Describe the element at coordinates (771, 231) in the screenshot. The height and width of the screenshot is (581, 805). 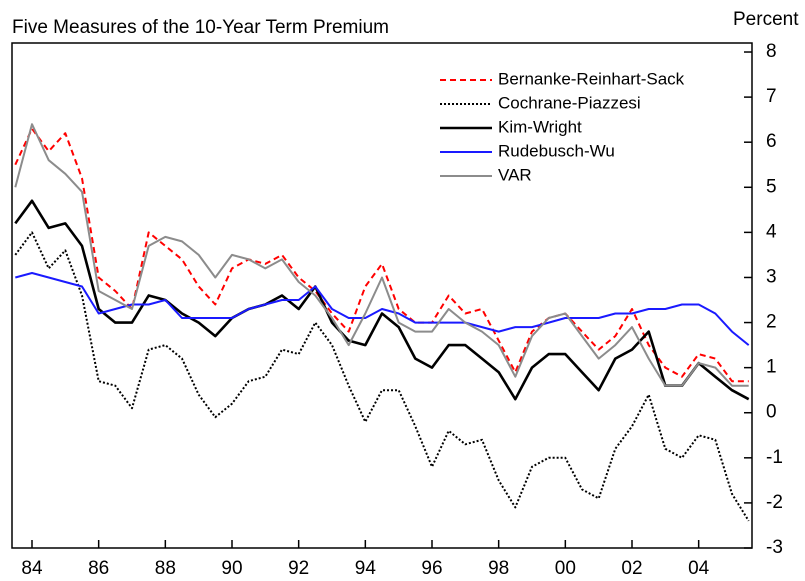
I see `y-tick-label: 4` at that location.